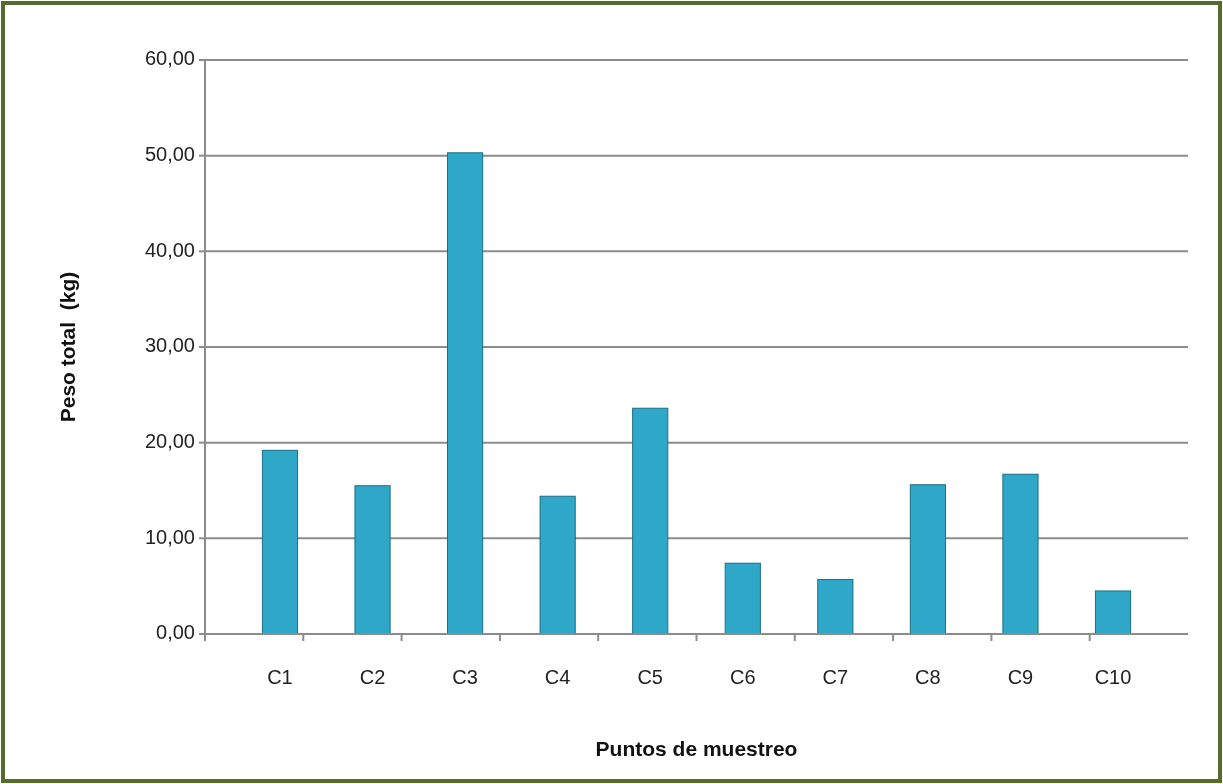 The height and width of the screenshot is (784, 1223). I want to click on y-tick-label: 50,00, so click(169, 153).